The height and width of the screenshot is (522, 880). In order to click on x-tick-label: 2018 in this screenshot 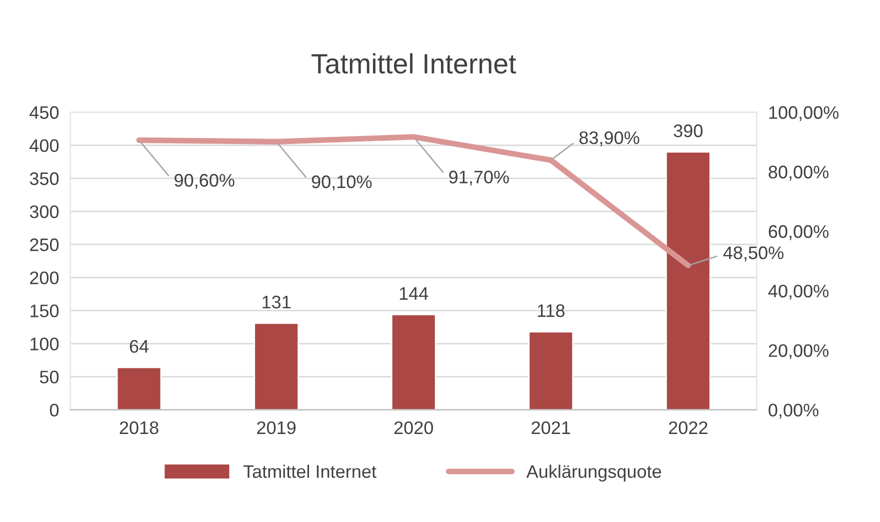, I will do `click(139, 427)`.